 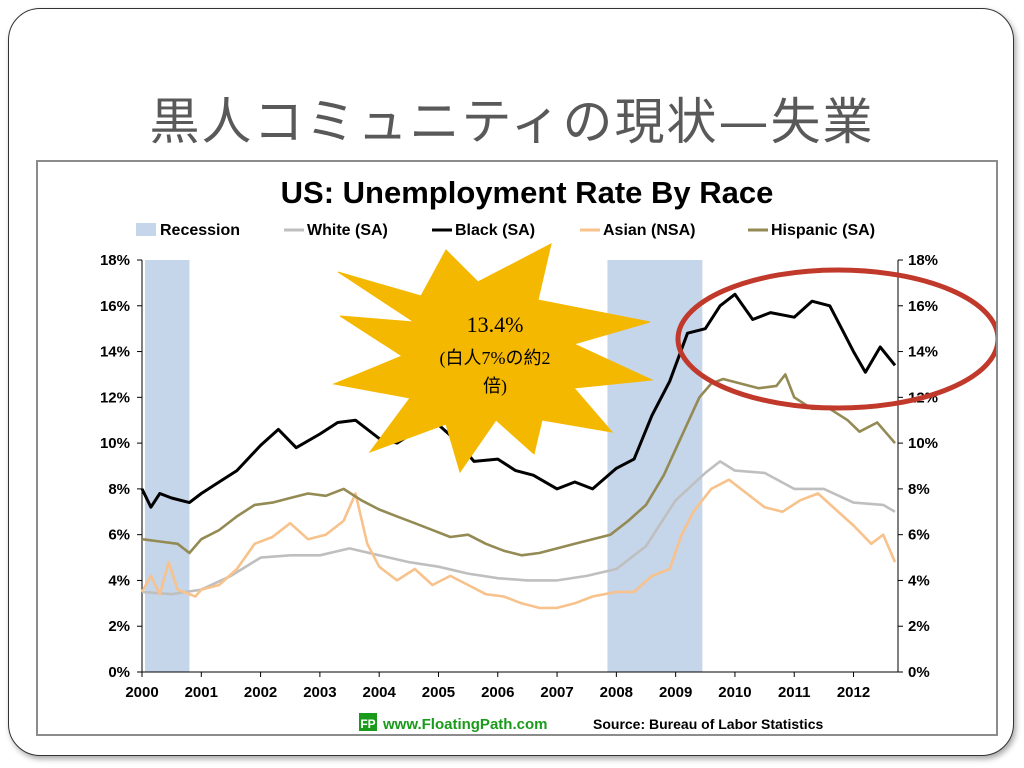 What do you see at coordinates (119, 489) in the screenshot?
I see `y-tick-label-left: 8%` at bounding box center [119, 489].